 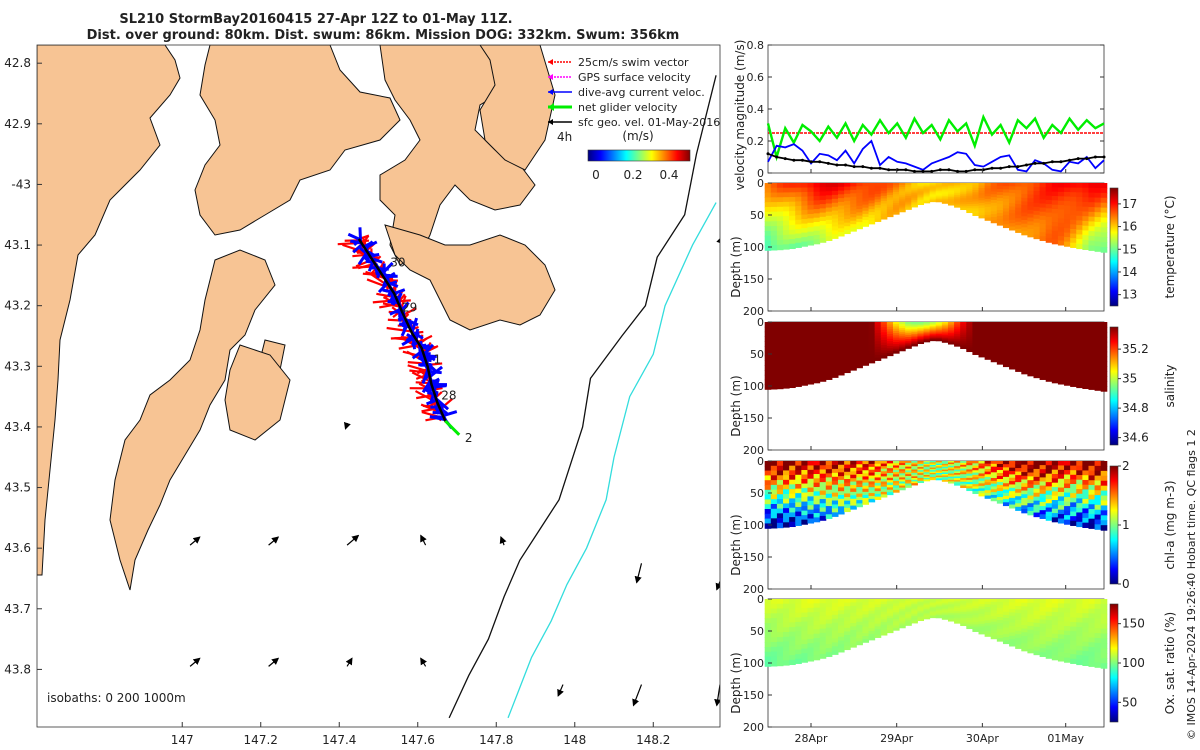 I want to click on land-bruny, so click(x=192, y=420).